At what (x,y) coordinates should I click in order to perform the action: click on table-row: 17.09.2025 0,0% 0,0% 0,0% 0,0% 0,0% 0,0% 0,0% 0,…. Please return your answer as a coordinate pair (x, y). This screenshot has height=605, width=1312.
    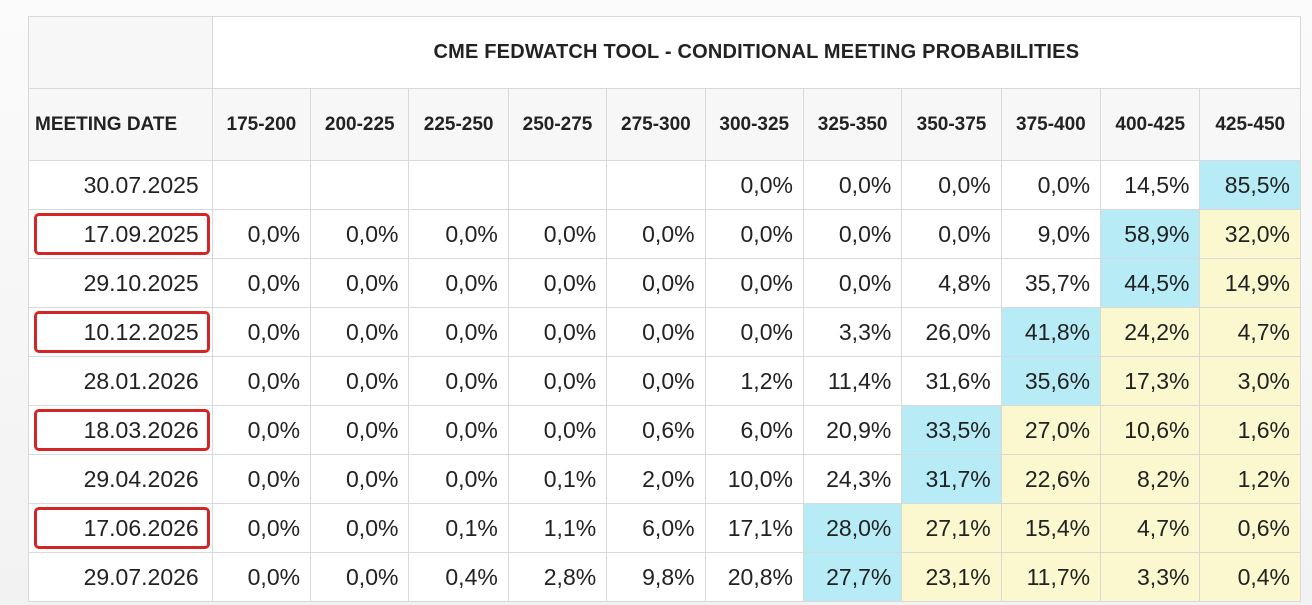
    Looking at the image, I should click on (664, 234).